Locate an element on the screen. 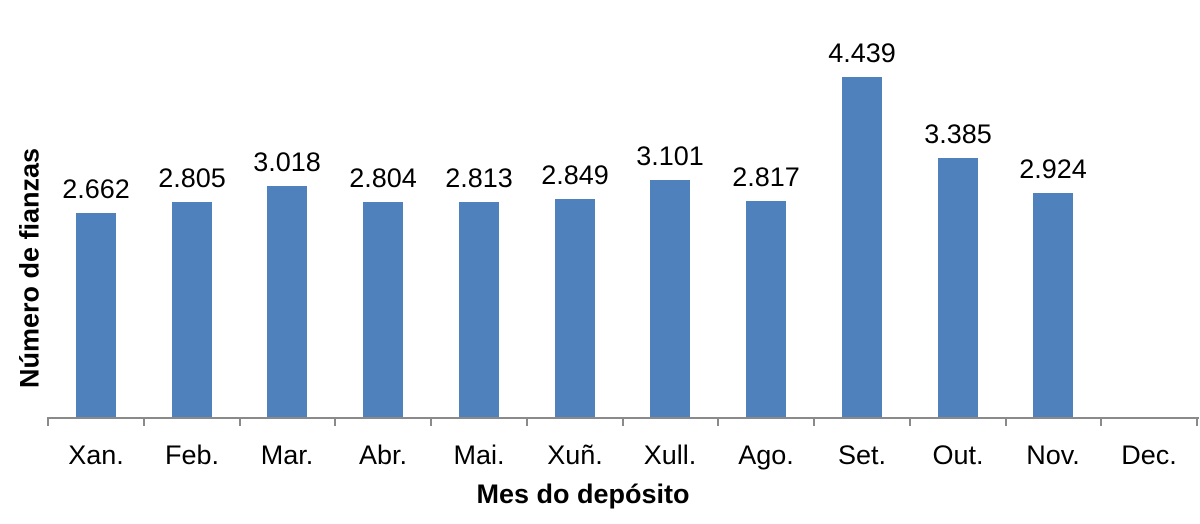 The height and width of the screenshot is (524, 1200). category-label: Nov. is located at coordinates (1053, 455).